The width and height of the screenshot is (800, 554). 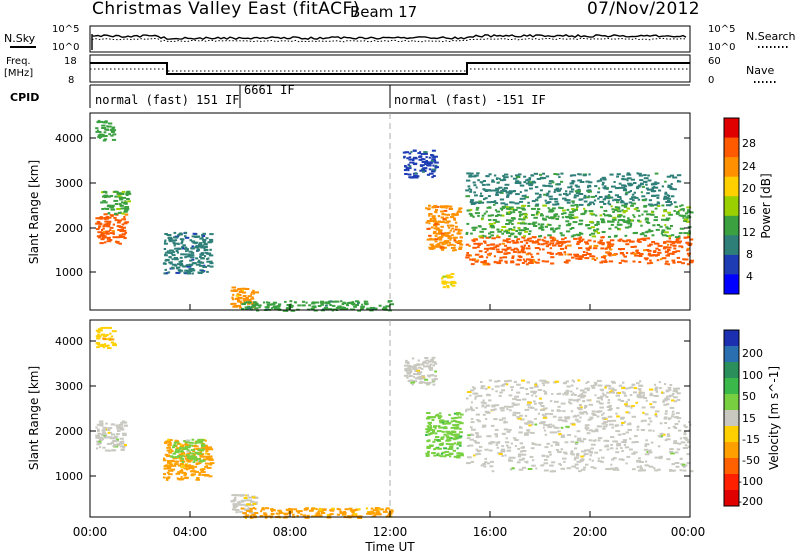 What do you see at coordinates (731, 186) in the screenshot?
I see `colorbar-swatch` at bounding box center [731, 186].